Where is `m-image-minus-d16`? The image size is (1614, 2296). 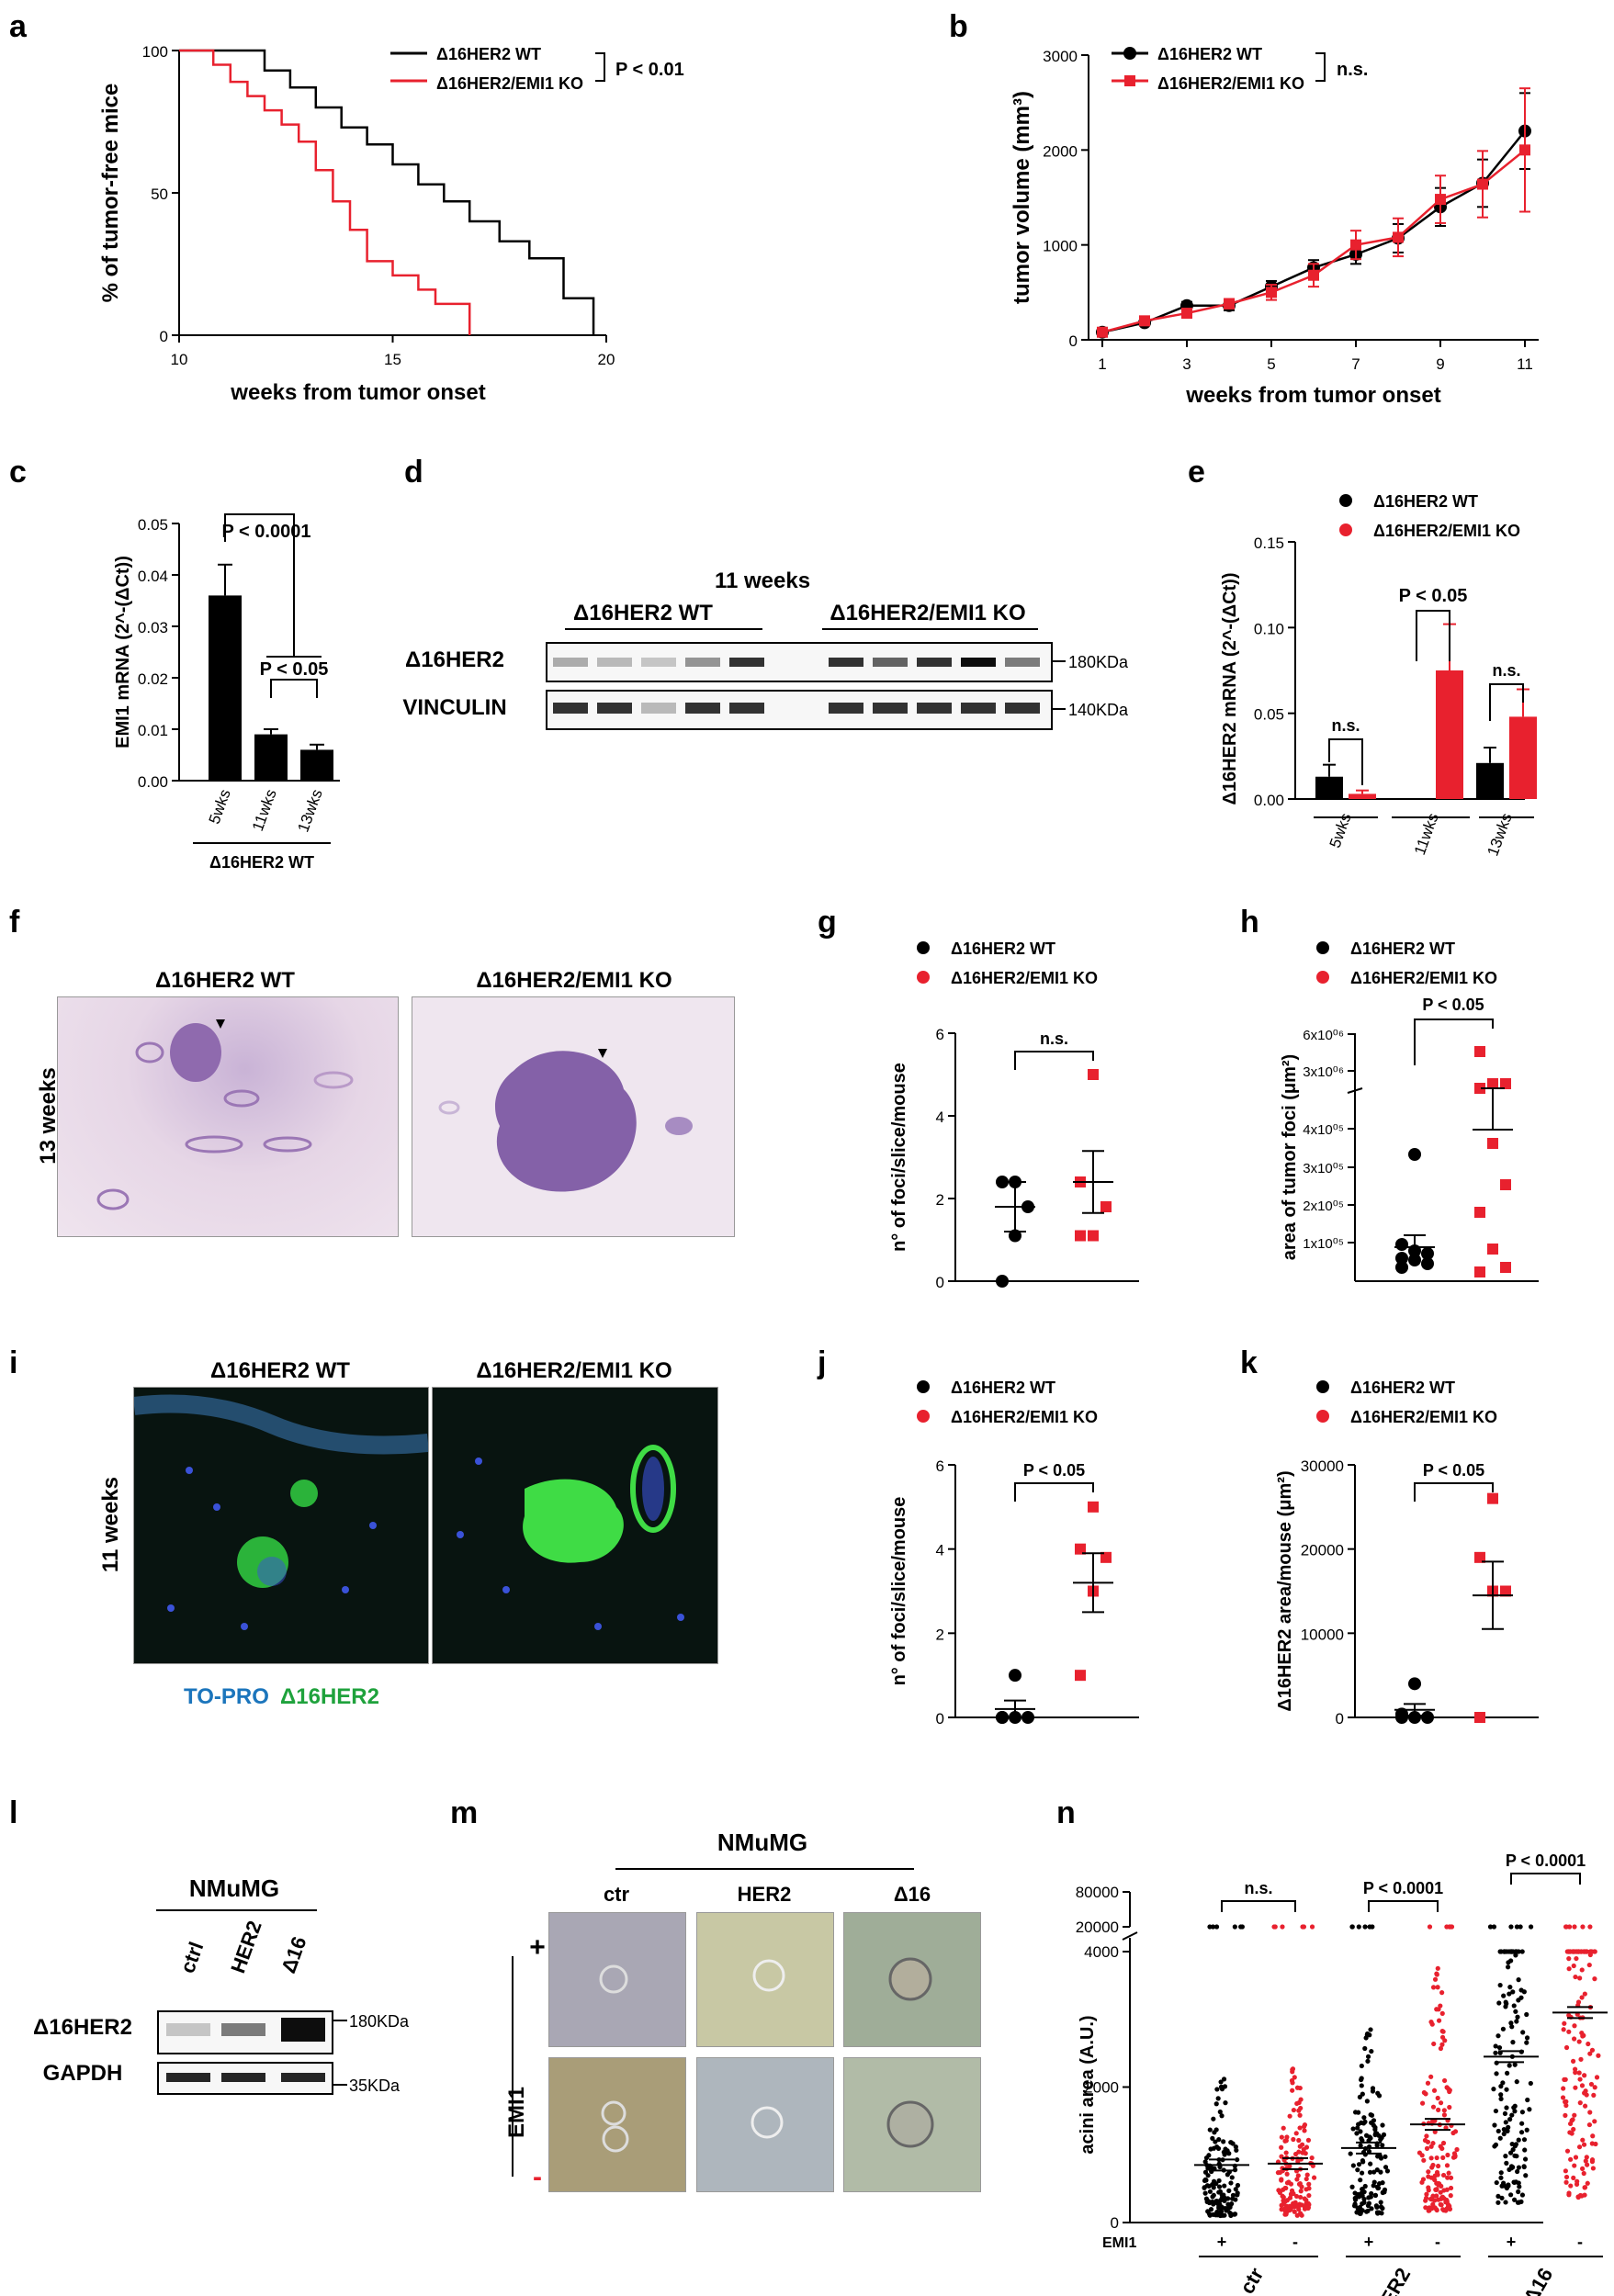
m-image-minus-d16 is located at coordinates (912, 2124).